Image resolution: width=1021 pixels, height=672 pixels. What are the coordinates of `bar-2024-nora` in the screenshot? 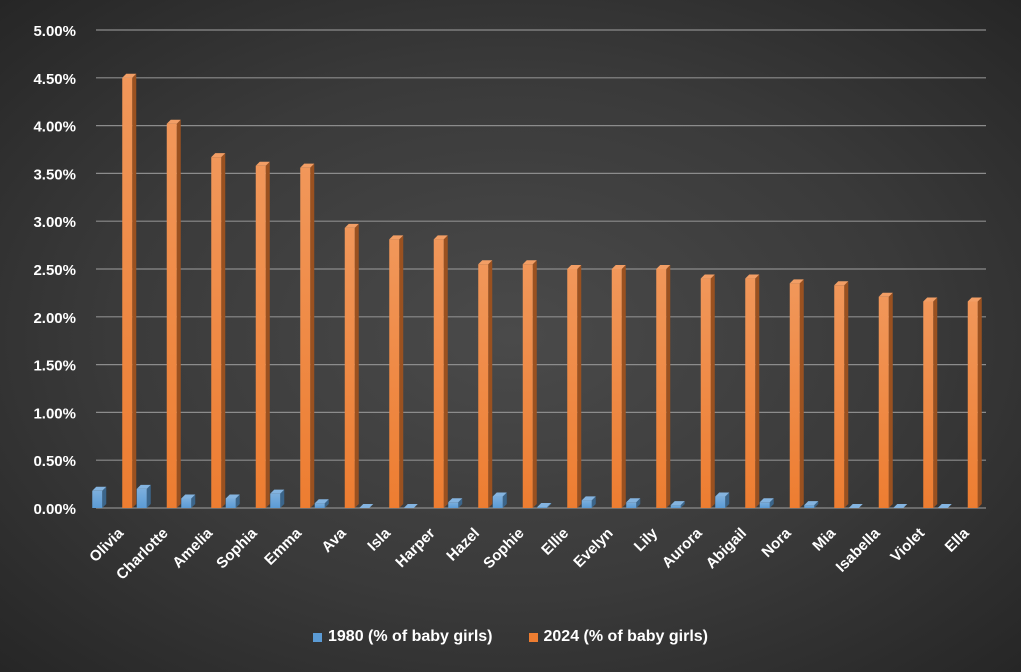 It's located at (796, 393).